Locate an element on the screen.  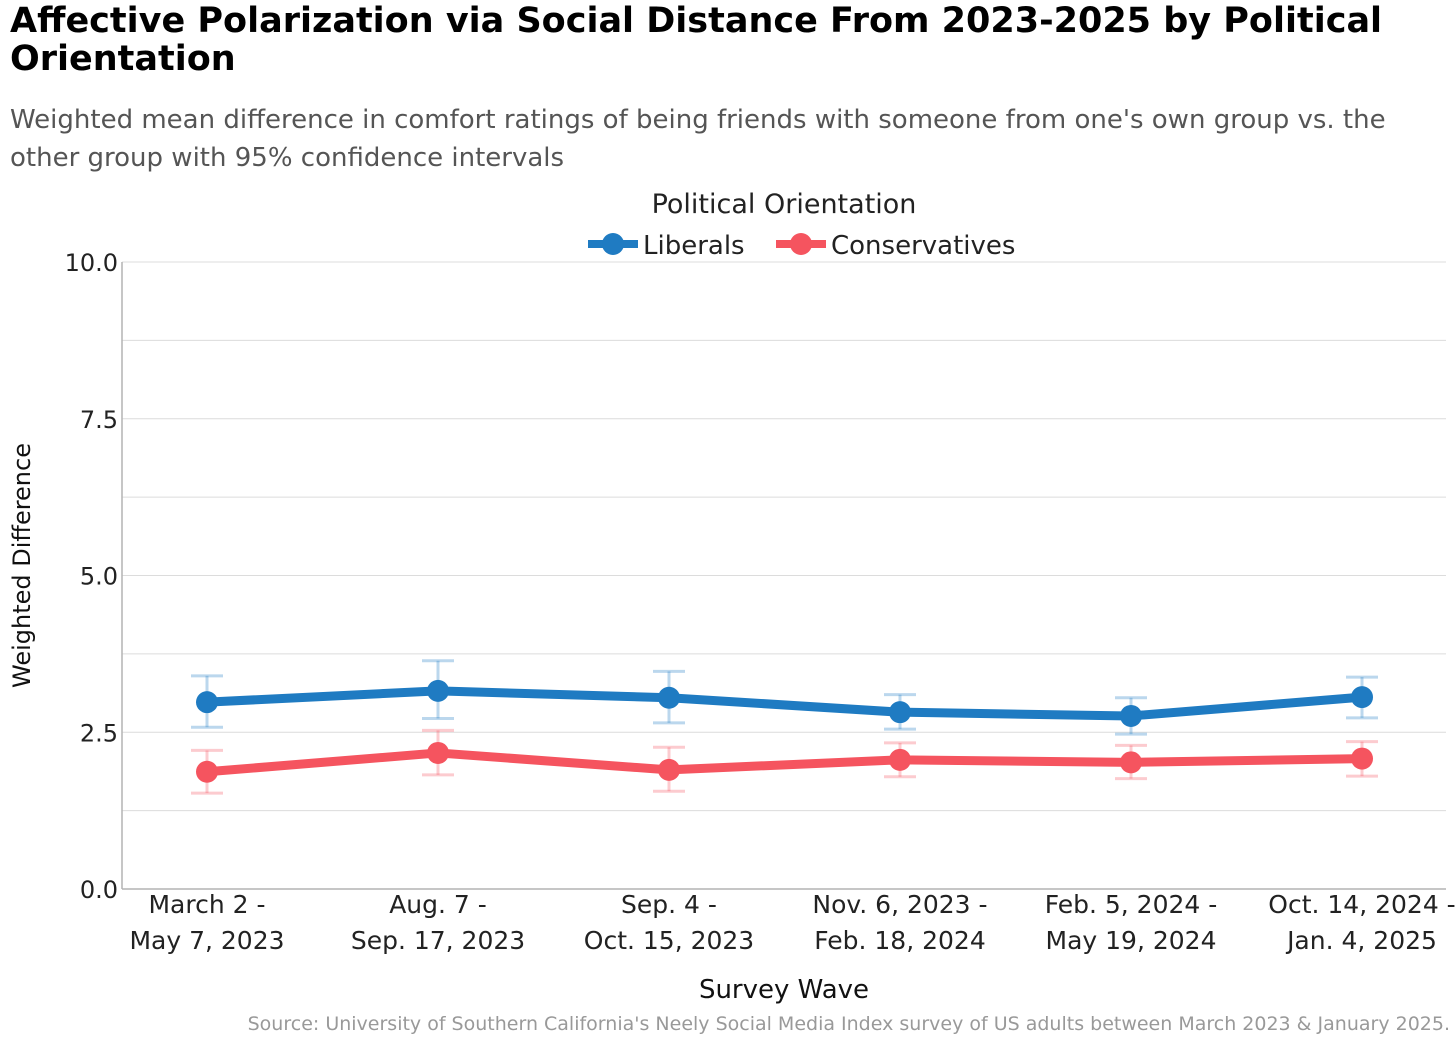
x-tick-label: March 2 -May 7, 2023 is located at coordinates (206, 922).